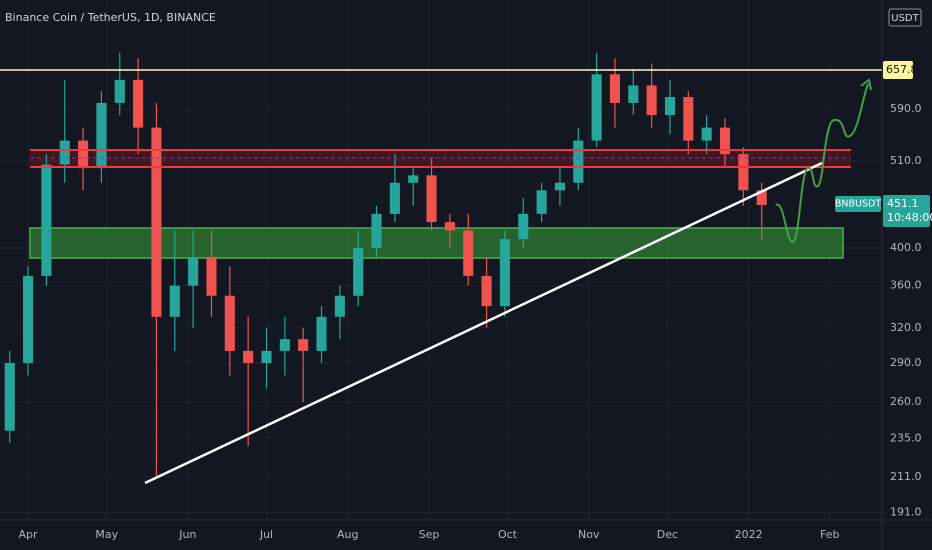  Describe the element at coordinates (907, 275) in the screenshot. I see `price-axis` at that location.